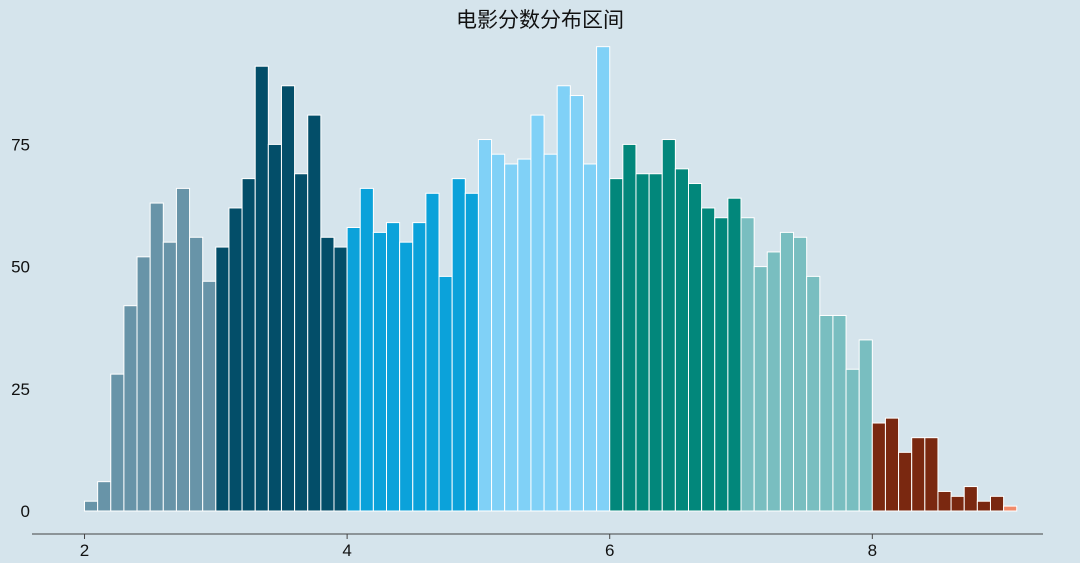 This screenshot has height=563, width=1080. Describe the element at coordinates (25, 511) in the screenshot. I see `y-tick-label: 0` at that location.